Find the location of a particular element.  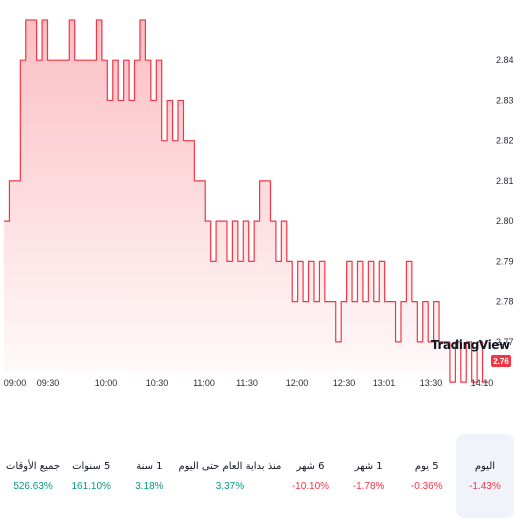

period-label: 6 شهر is located at coordinates (310, 466).